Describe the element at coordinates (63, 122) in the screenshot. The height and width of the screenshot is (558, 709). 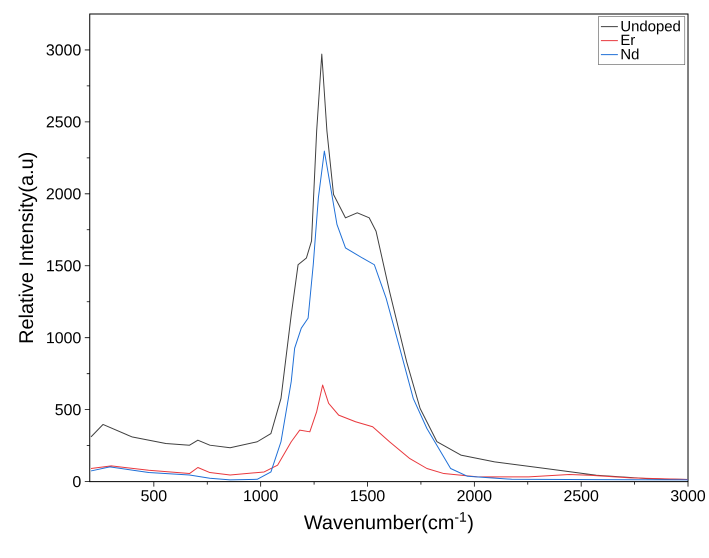
I see `y-tick-label: 2500` at that location.